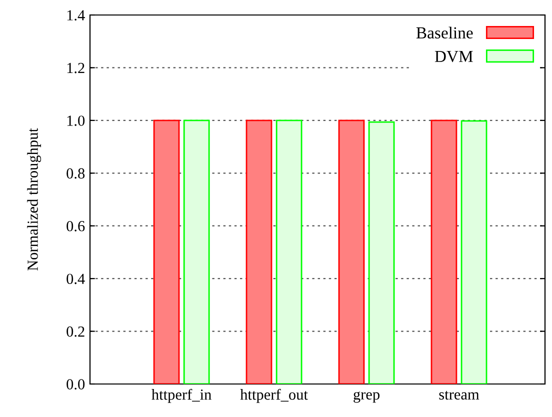 This screenshot has width=552, height=417. I want to click on y-tick-label: 0.0, so click(75, 384).